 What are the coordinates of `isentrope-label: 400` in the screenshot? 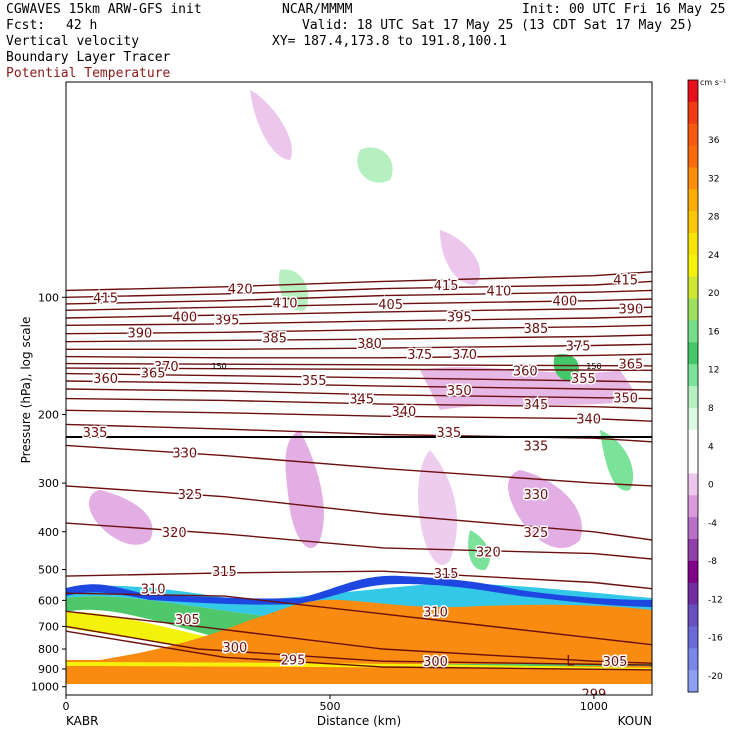 It's located at (184, 317).